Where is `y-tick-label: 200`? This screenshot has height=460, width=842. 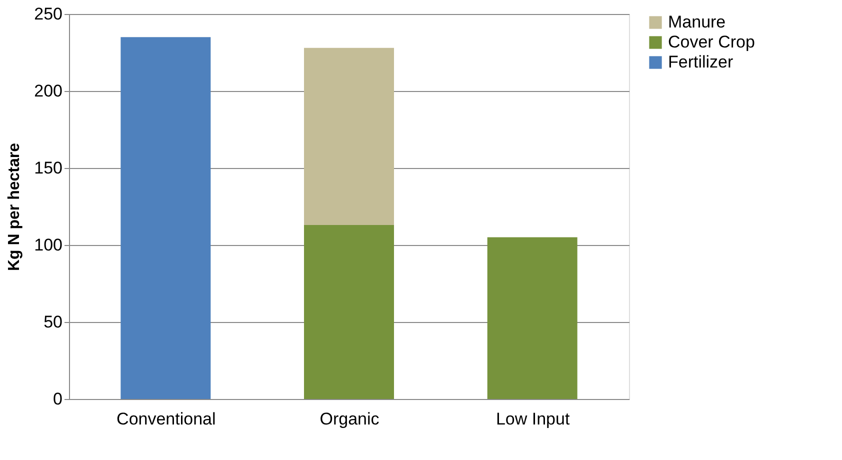
y-tick-label: 200 is located at coordinates (48, 91).